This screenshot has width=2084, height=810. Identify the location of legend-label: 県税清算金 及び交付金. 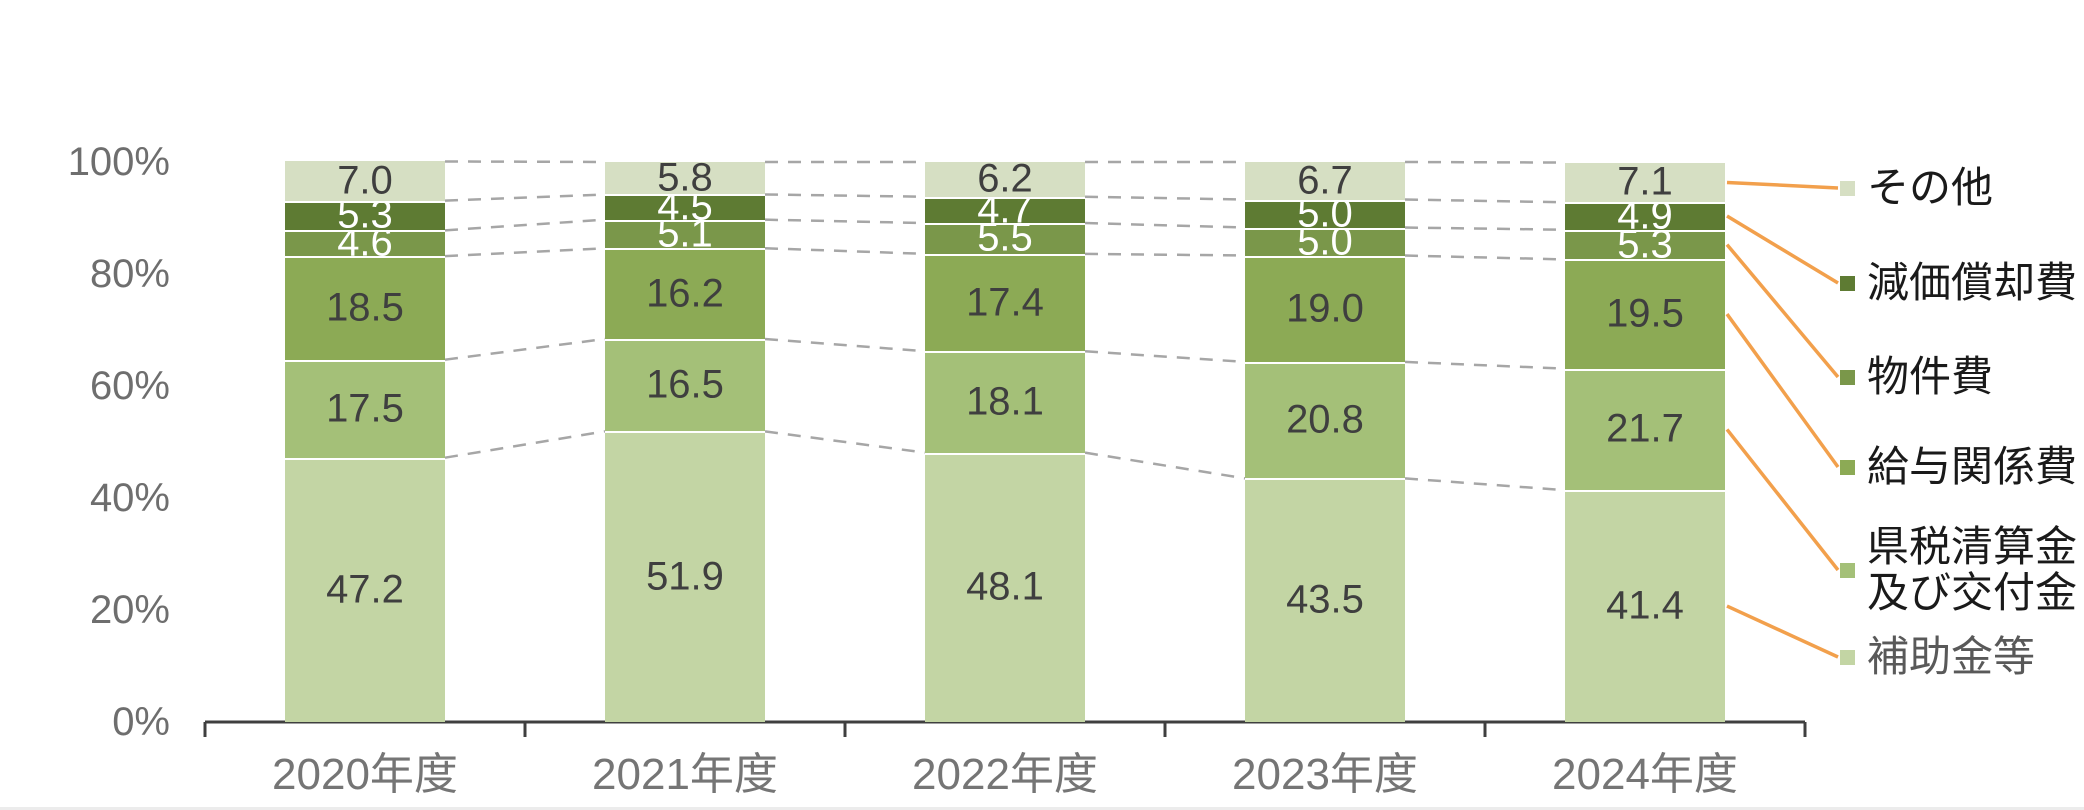
(1972, 569).